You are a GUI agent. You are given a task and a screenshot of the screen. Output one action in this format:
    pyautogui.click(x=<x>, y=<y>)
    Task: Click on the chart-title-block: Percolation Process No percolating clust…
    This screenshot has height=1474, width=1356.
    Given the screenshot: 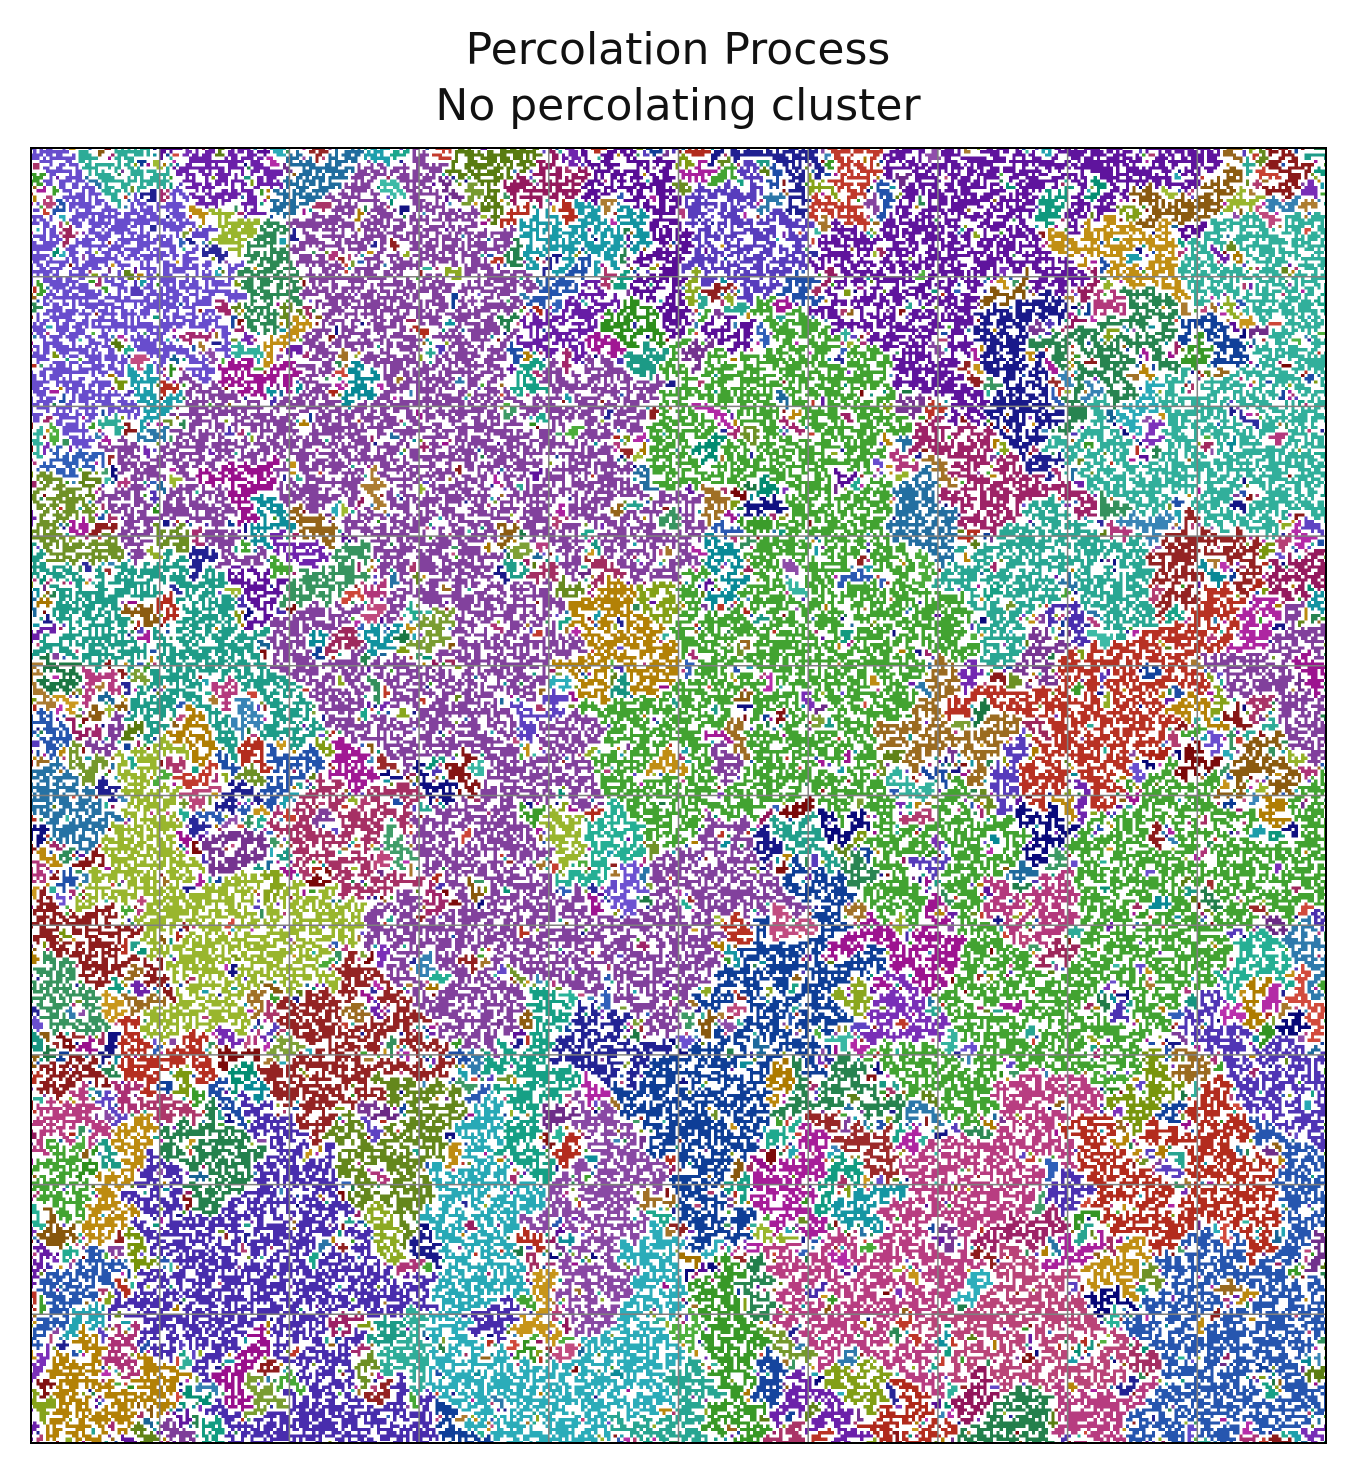 What is the action you would take?
    pyautogui.click(x=678, y=78)
    